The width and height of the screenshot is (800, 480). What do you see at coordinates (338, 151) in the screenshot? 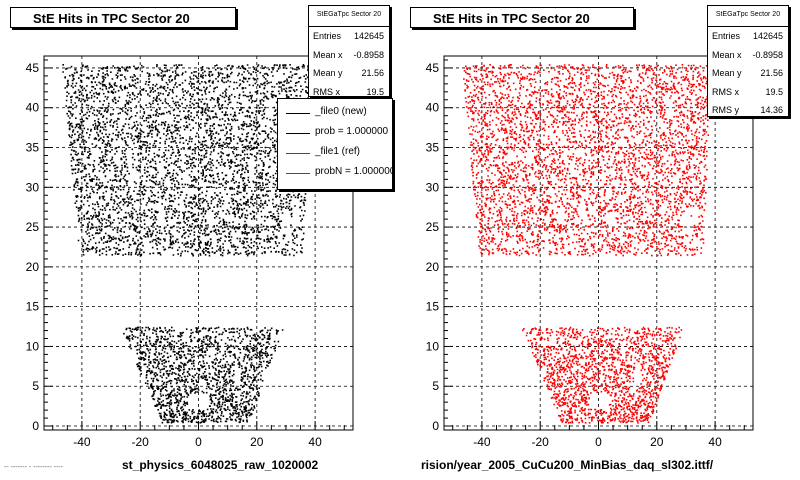
I see `legend-label: _file1 (ref)` at bounding box center [338, 151].